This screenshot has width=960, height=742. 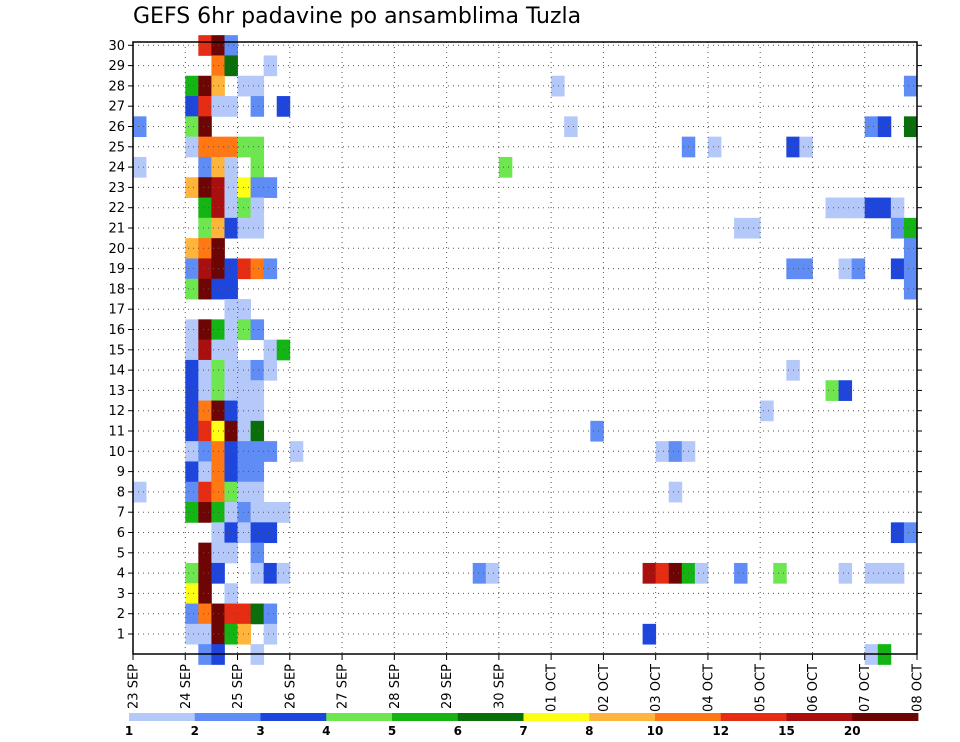 I want to click on colorbar-label: 12, so click(x=720, y=731).